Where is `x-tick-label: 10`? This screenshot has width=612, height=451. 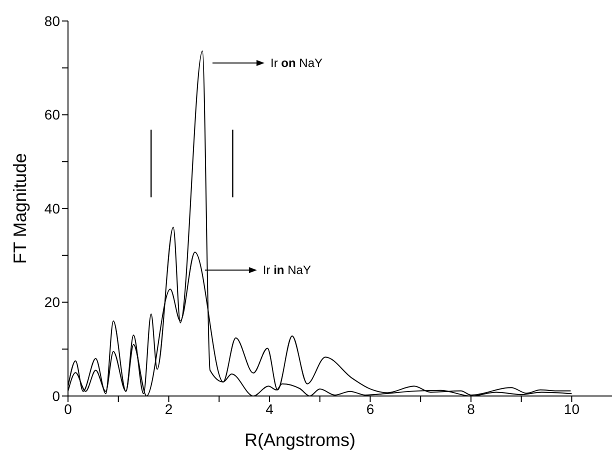 x-tick-label: 10 is located at coordinates (572, 408).